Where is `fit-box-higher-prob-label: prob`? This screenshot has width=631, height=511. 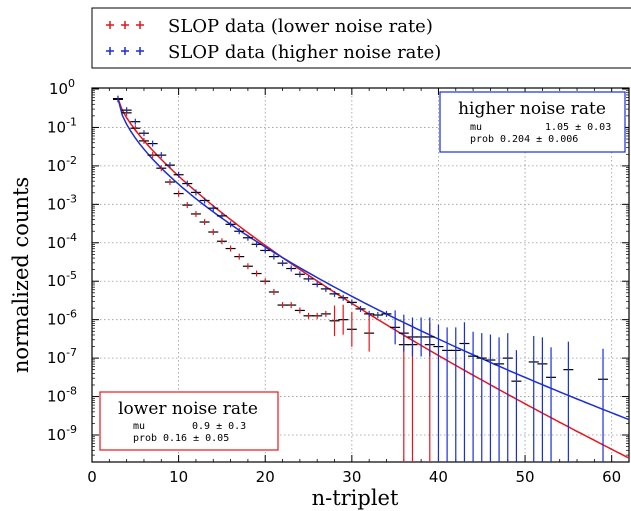
fit-box-higher-prob-label: prob is located at coordinates (482, 139).